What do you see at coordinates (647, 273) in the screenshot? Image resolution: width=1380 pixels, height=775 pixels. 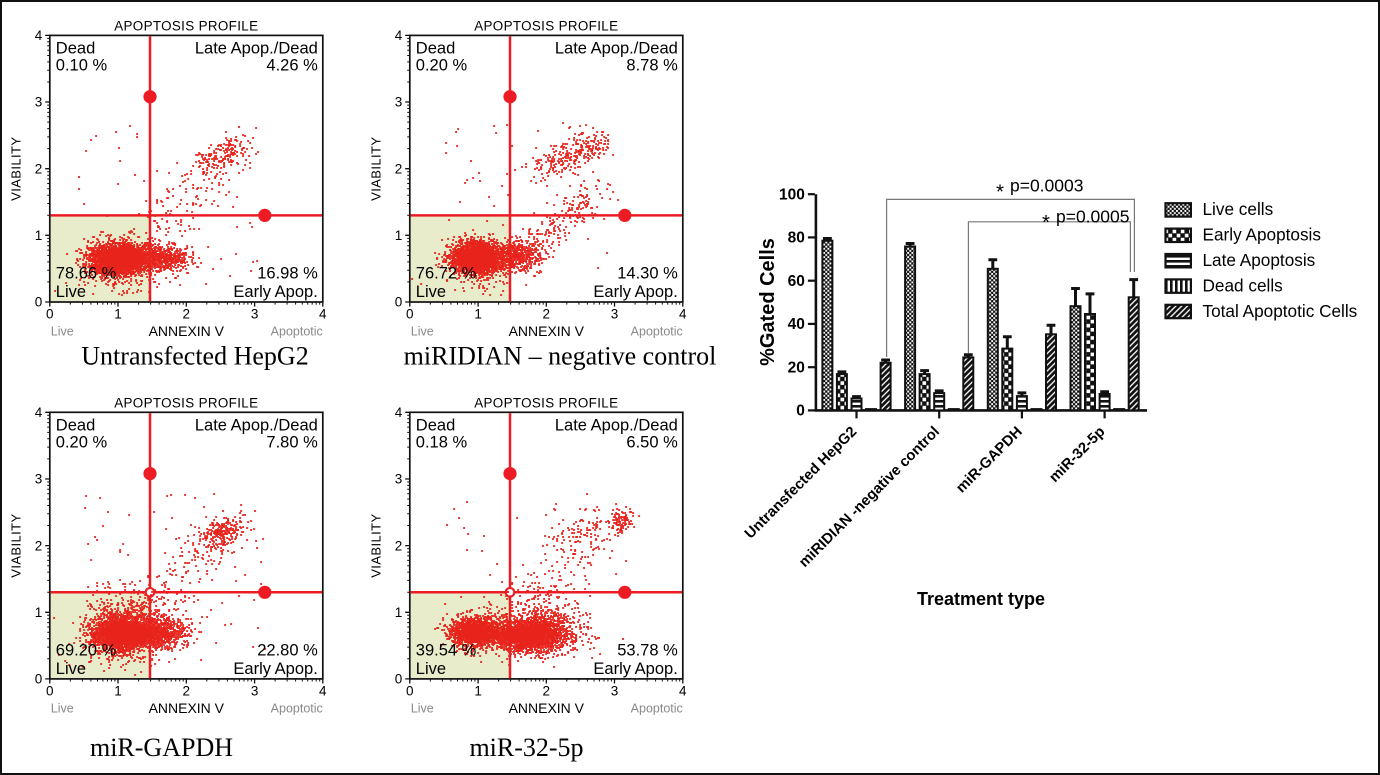 I see `svg-text: 14.30 %` at bounding box center [647, 273].